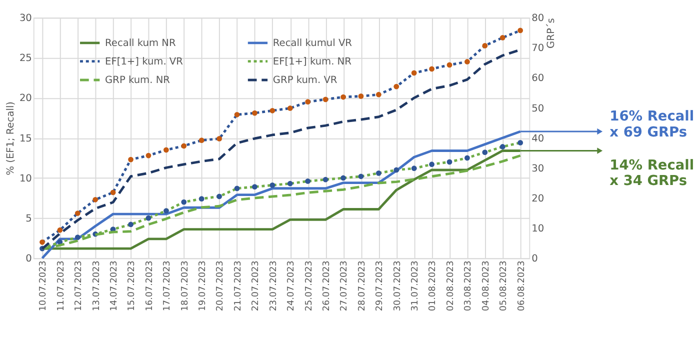  Describe the element at coordinates (538, 229) in the screenshot. I see `y2-tick-label: 10` at that location.